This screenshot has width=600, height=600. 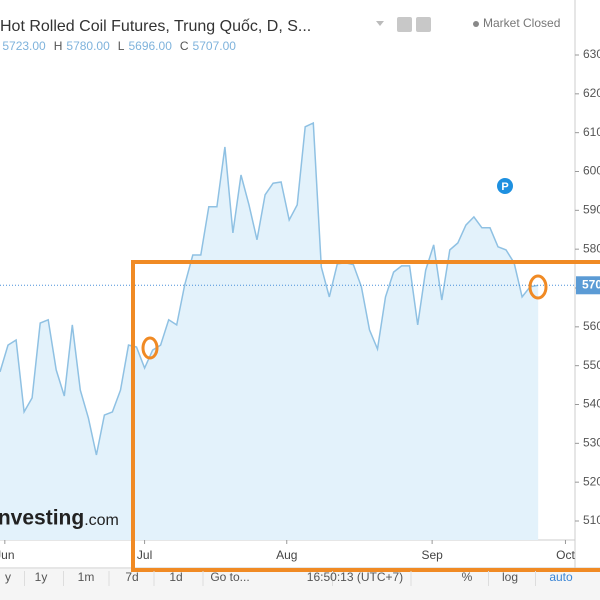 What do you see at coordinates (24, 46) in the screenshot?
I see `ohlc-value: 5723.00` at bounding box center [24, 46].